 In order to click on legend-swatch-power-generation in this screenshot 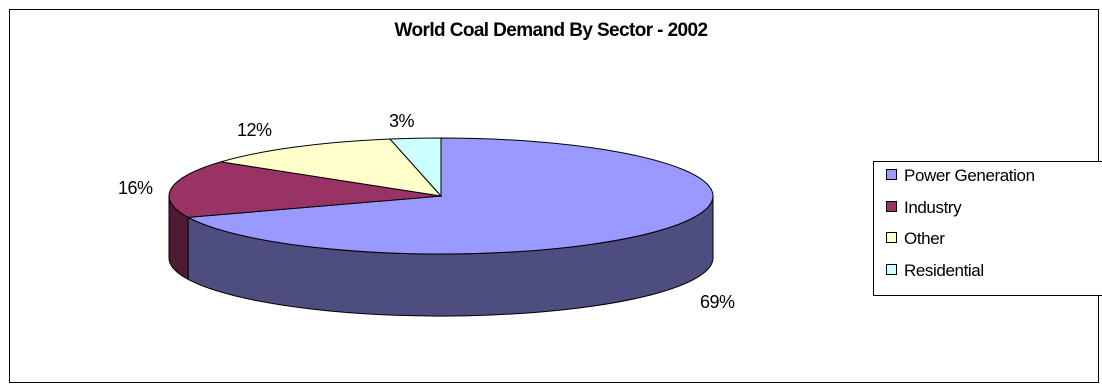, I will do `click(891, 174)`.